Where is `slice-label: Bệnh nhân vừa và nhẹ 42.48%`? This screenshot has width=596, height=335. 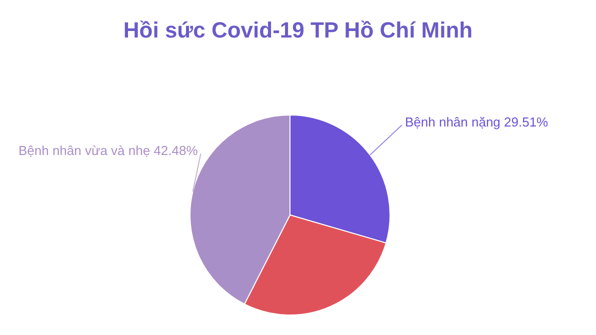 slice-label: Bệnh nhân vừa và nhẹ 42.48% is located at coordinates (108, 150).